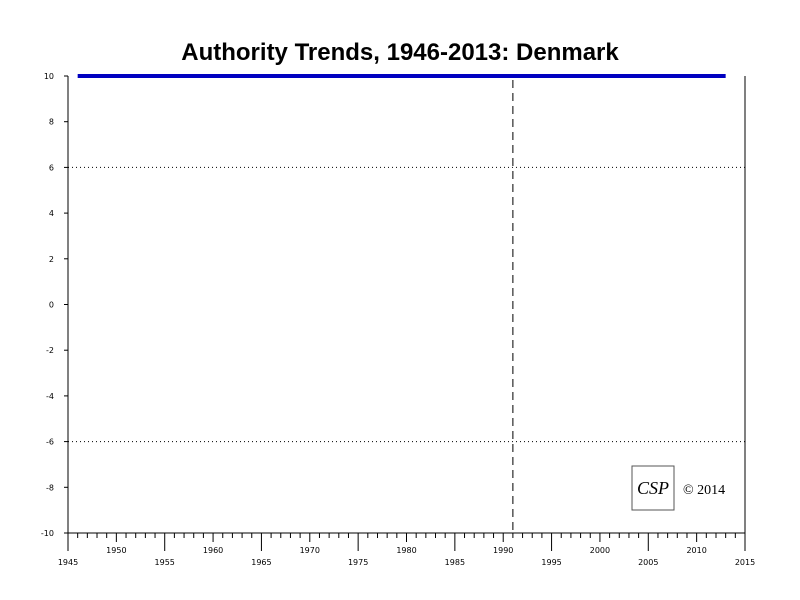  I want to click on y-tick-label: -10, so click(47, 533).